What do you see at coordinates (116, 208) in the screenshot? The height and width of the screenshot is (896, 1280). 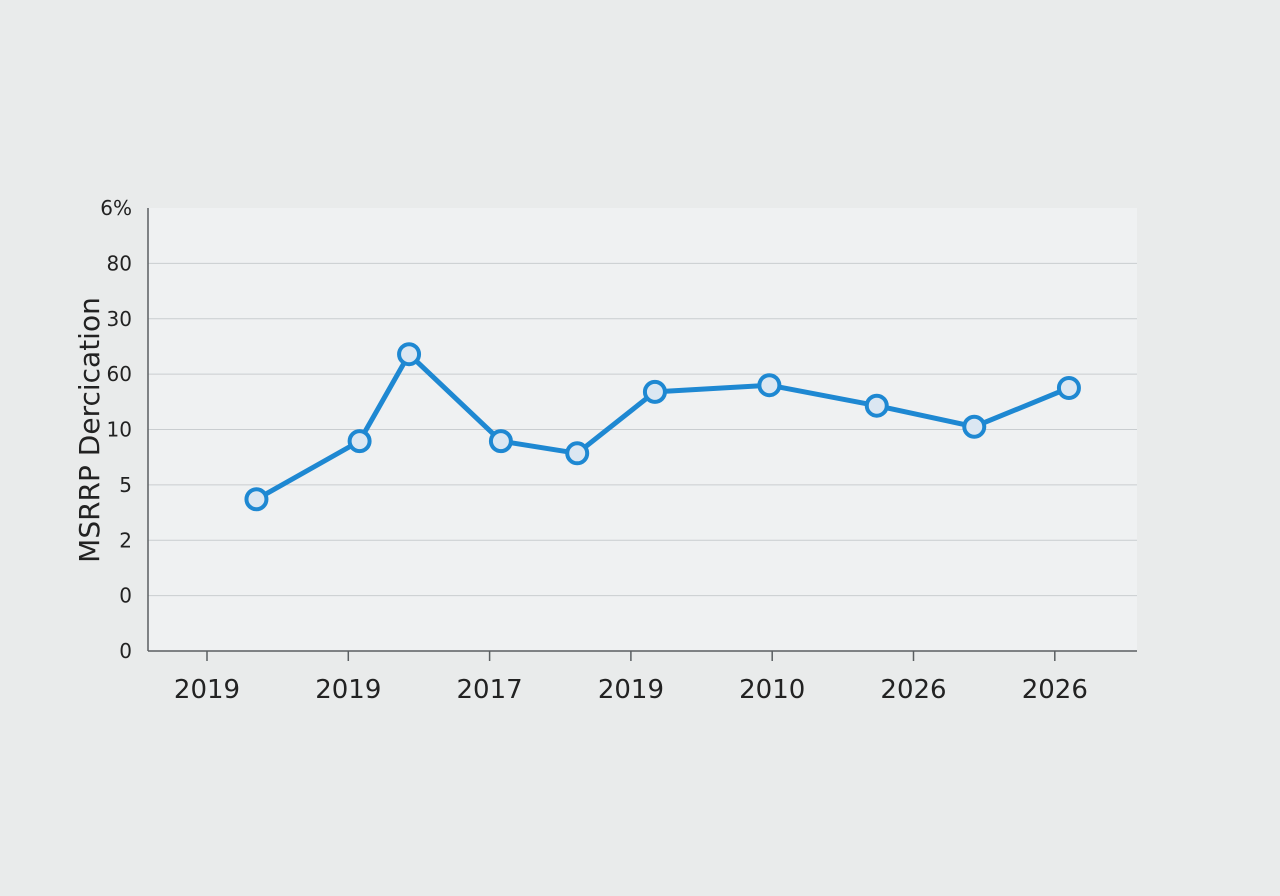 I see `y-tick-label: 6%` at bounding box center [116, 208].